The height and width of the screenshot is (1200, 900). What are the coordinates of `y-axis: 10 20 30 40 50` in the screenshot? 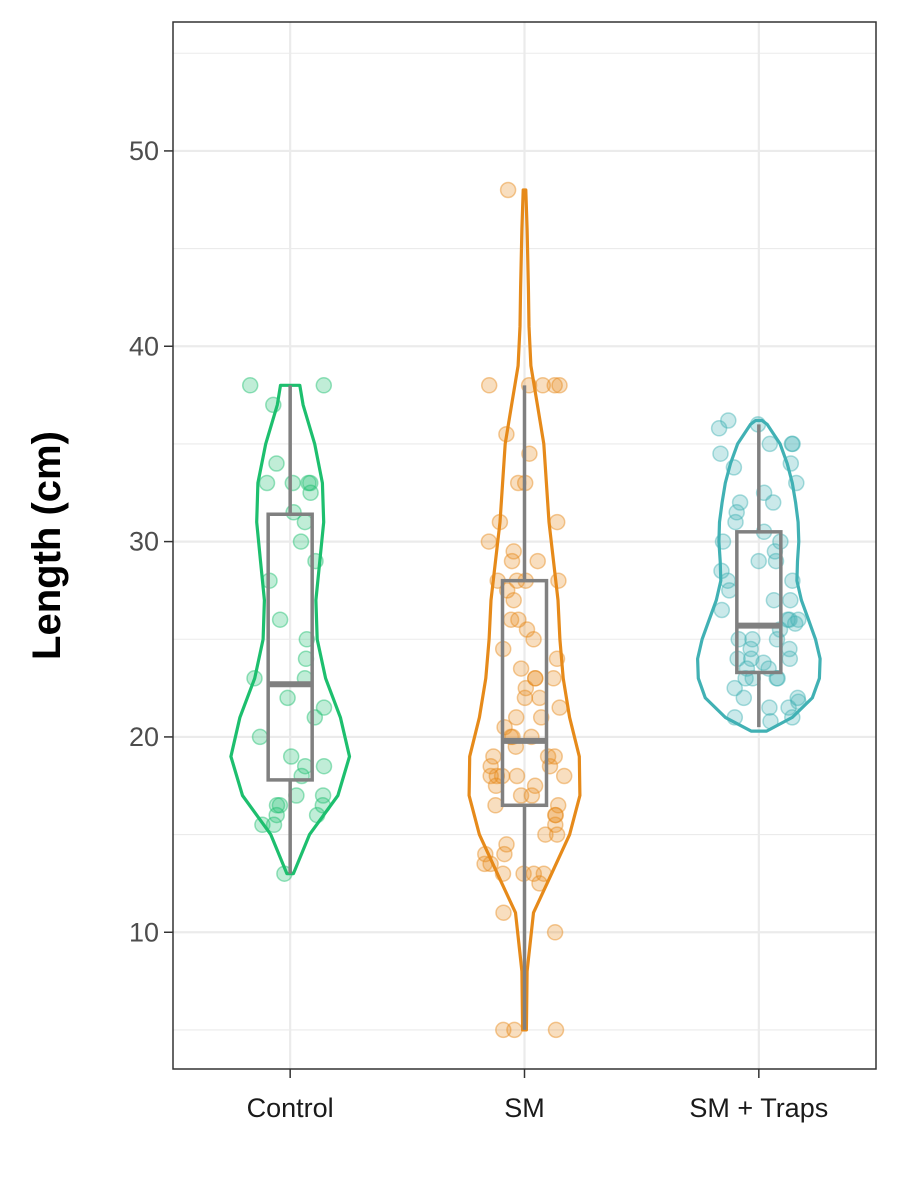 It's located at (151, 541).